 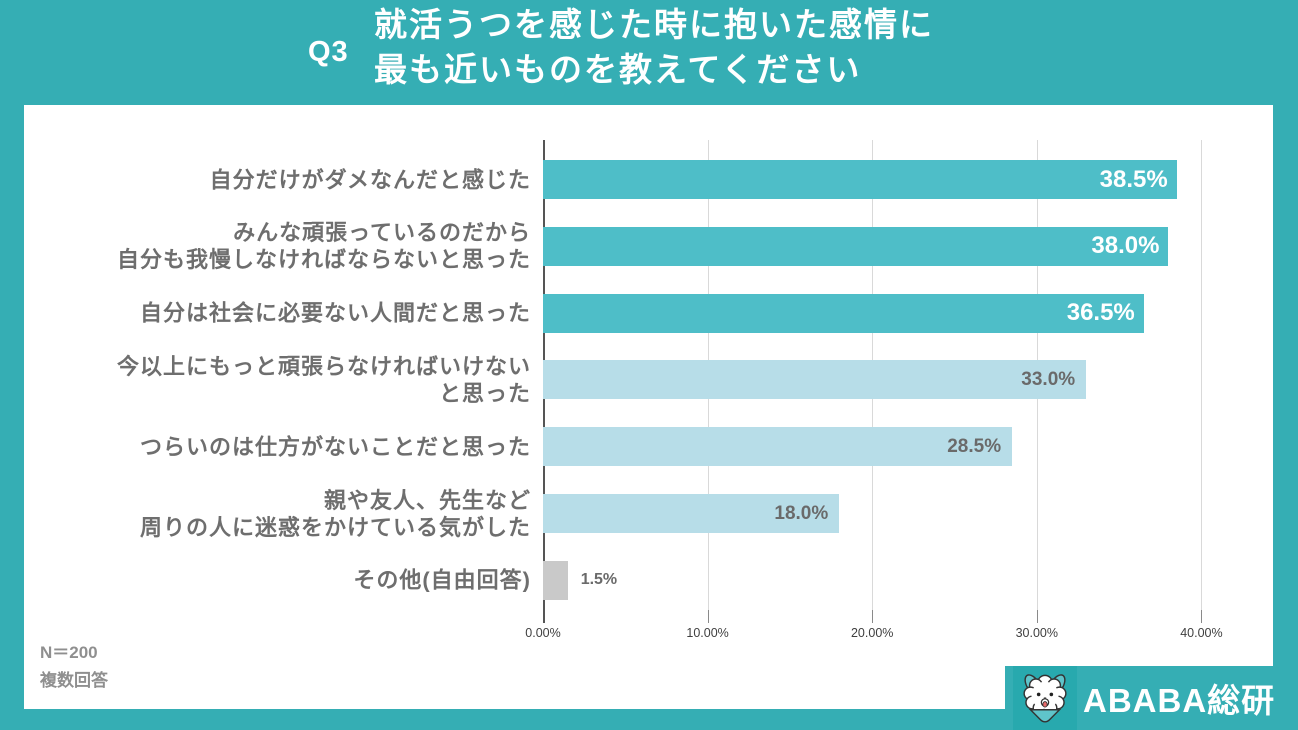 What do you see at coordinates (707, 633) in the screenshot?
I see `x-tick-label: 10.00%` at bounding box center [707, 633].